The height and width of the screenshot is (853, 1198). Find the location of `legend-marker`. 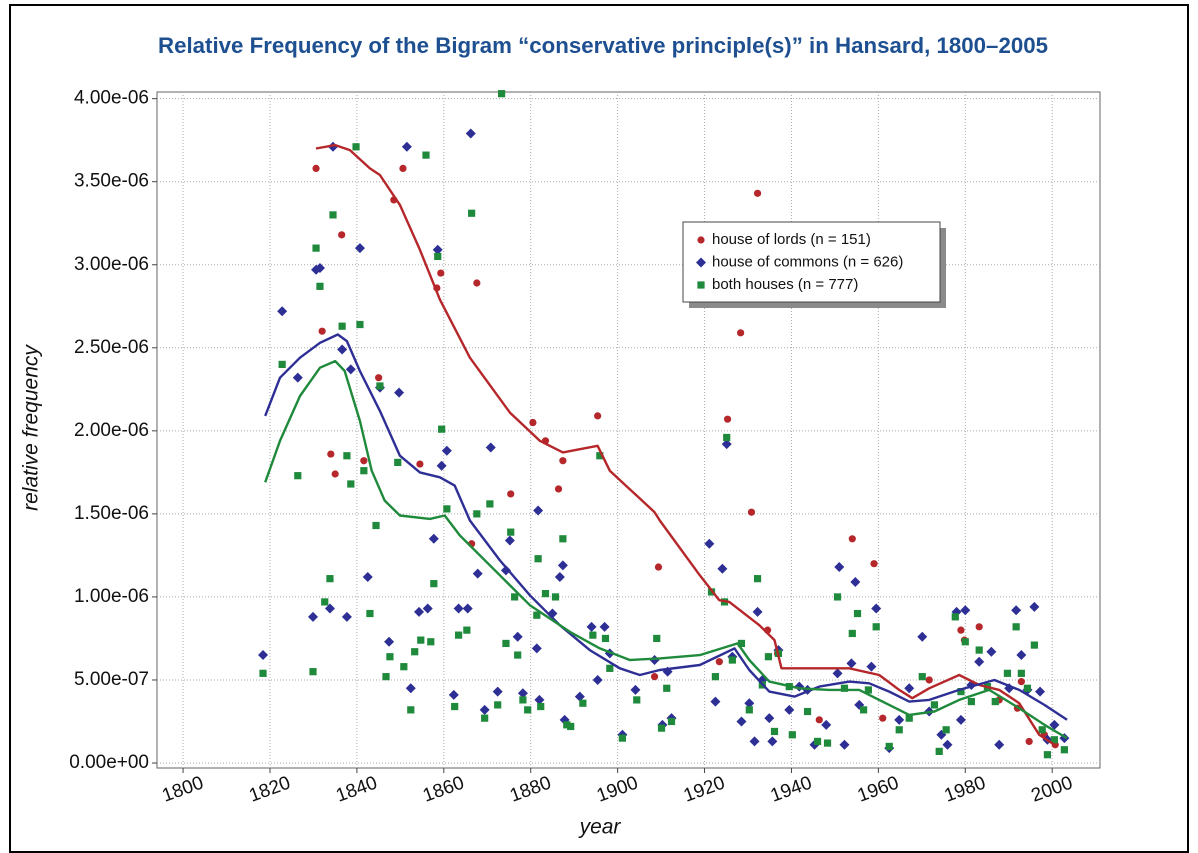

legend-marker is located at coordinates (701, 285).